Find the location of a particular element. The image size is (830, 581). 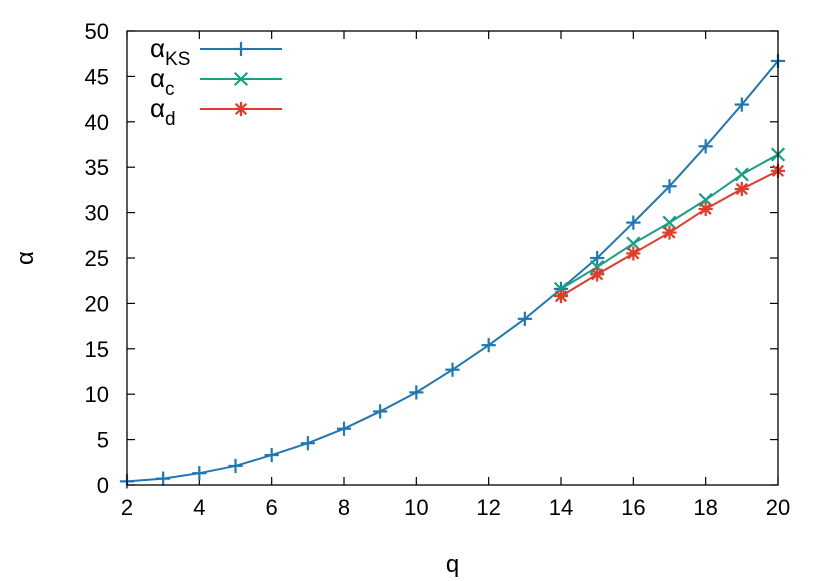

legend-entry-KS: αKS is located at coordinates (216, 51).